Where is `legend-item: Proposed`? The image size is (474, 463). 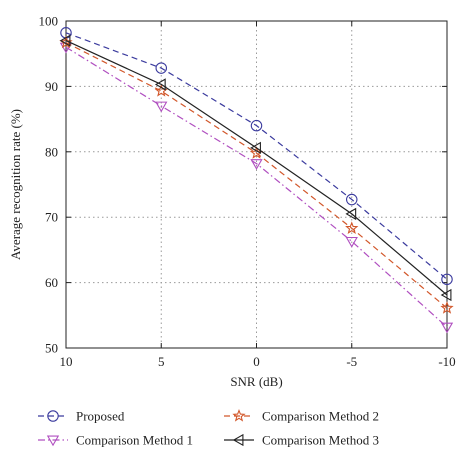
legend-item: Proposed is located at coordinates (81, 416).